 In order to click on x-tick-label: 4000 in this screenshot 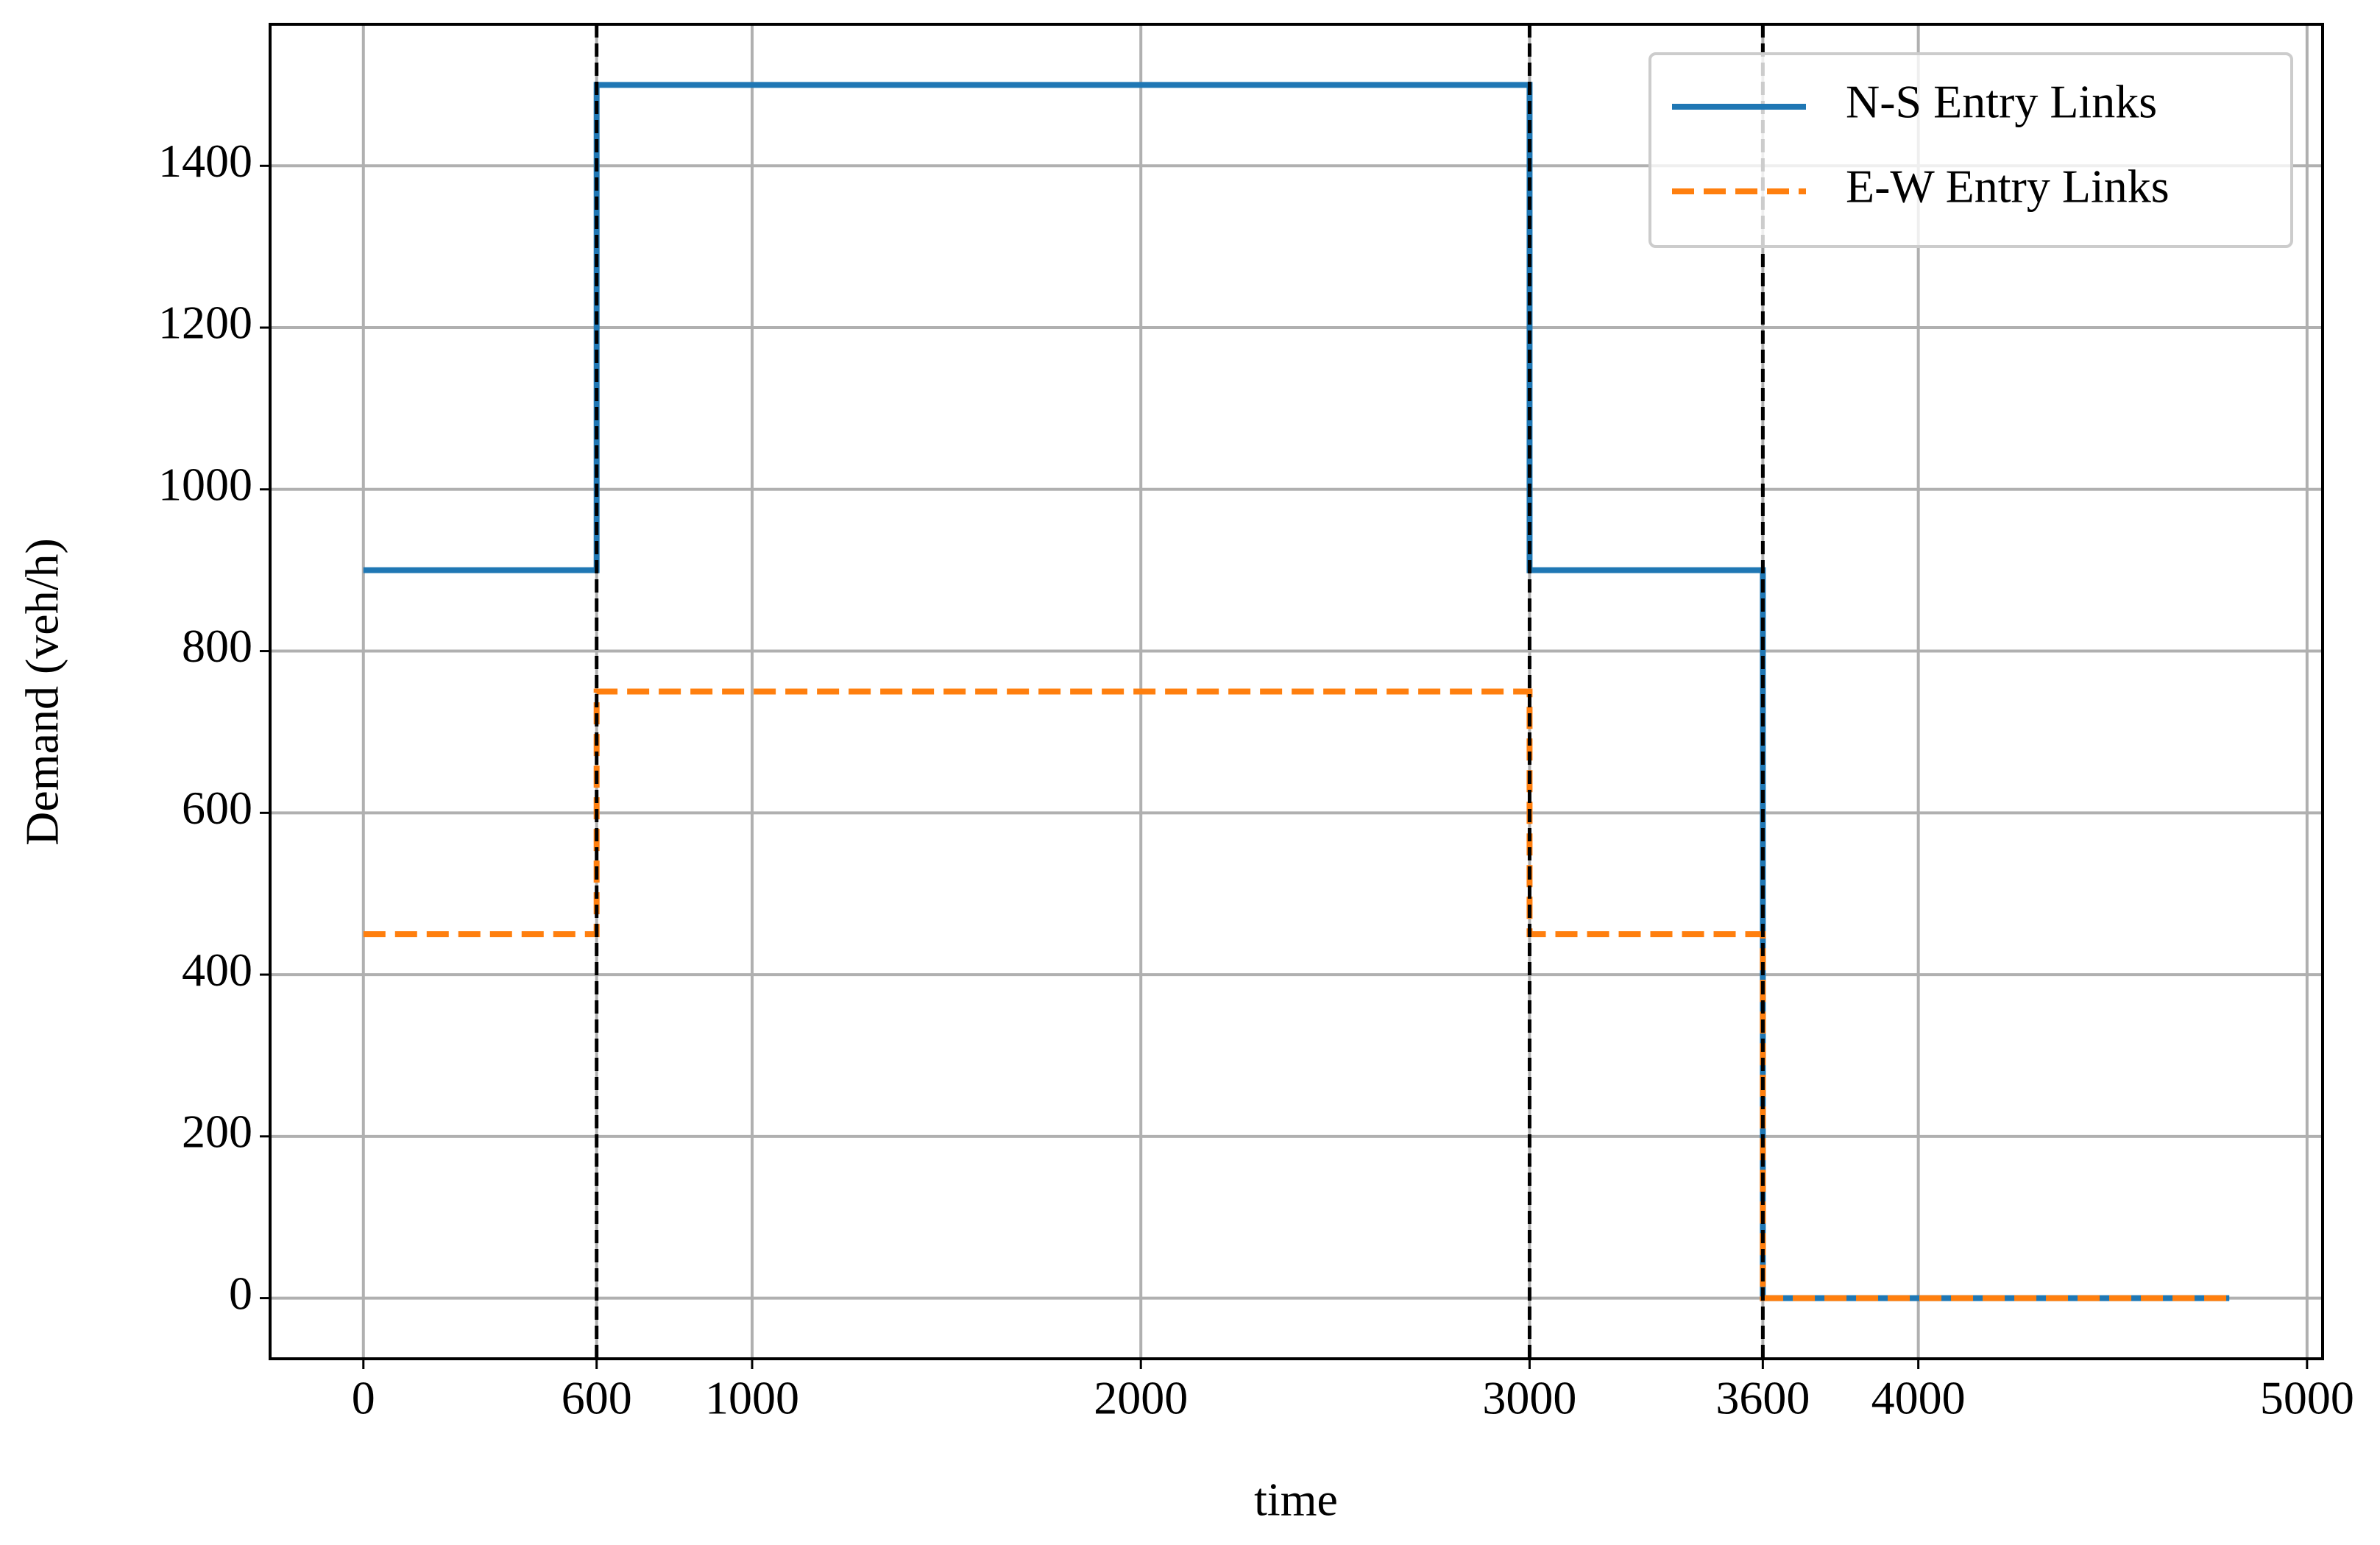, I will do `click(1918, 1398)`.